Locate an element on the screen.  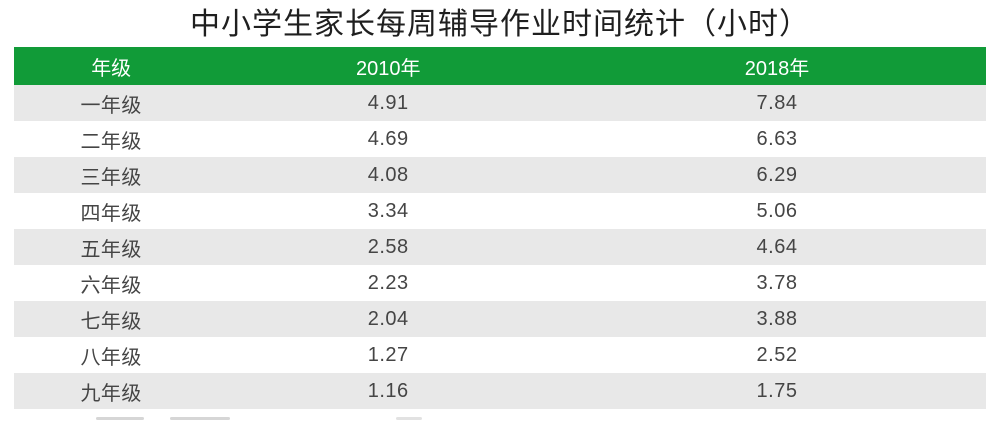
column-header-grade: 年级 is located at coordinates (111, 66).